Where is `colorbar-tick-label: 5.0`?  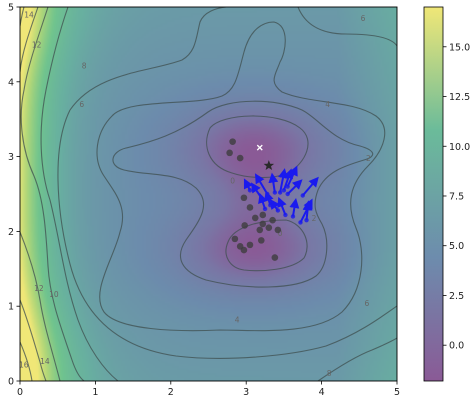
colorbar-tick-label: 5.0 is located at coordinates (456, 246).